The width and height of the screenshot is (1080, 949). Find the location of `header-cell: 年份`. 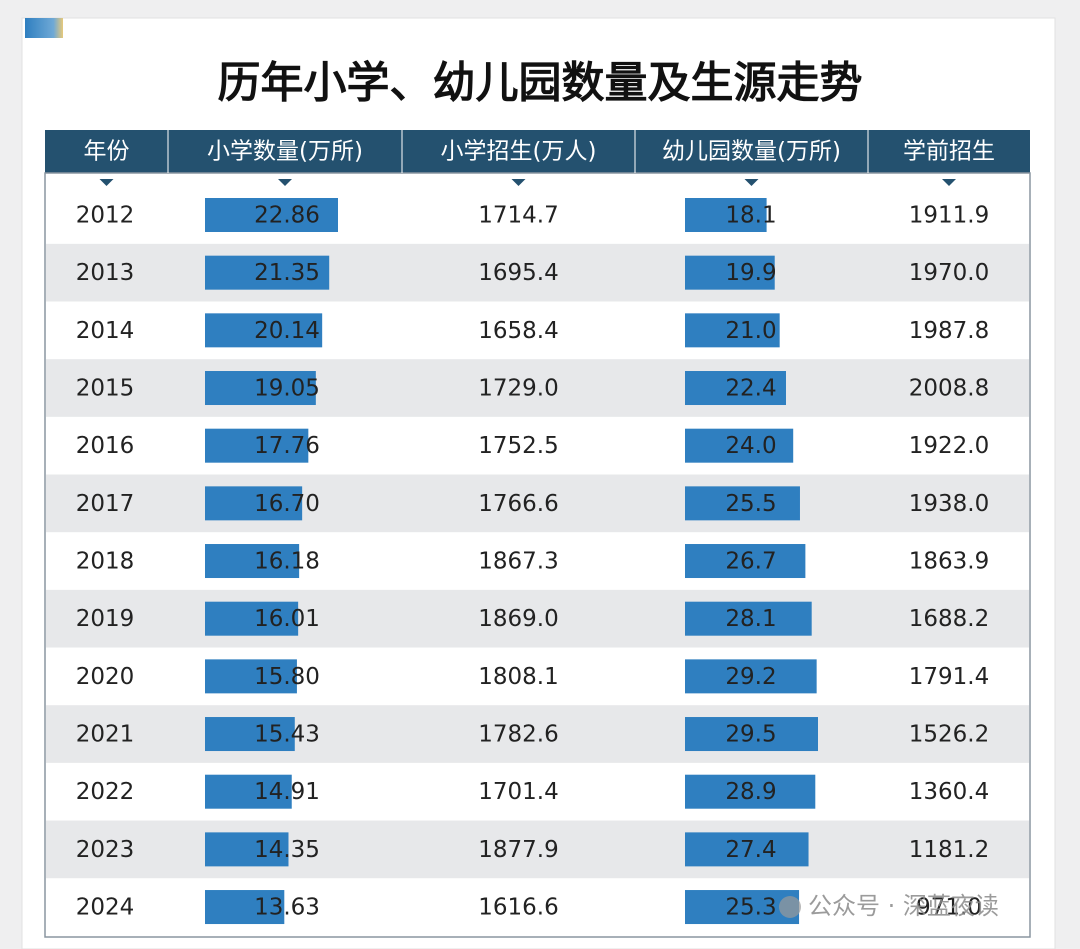

header-cell: 年份 is located at coordinates (107, 152).